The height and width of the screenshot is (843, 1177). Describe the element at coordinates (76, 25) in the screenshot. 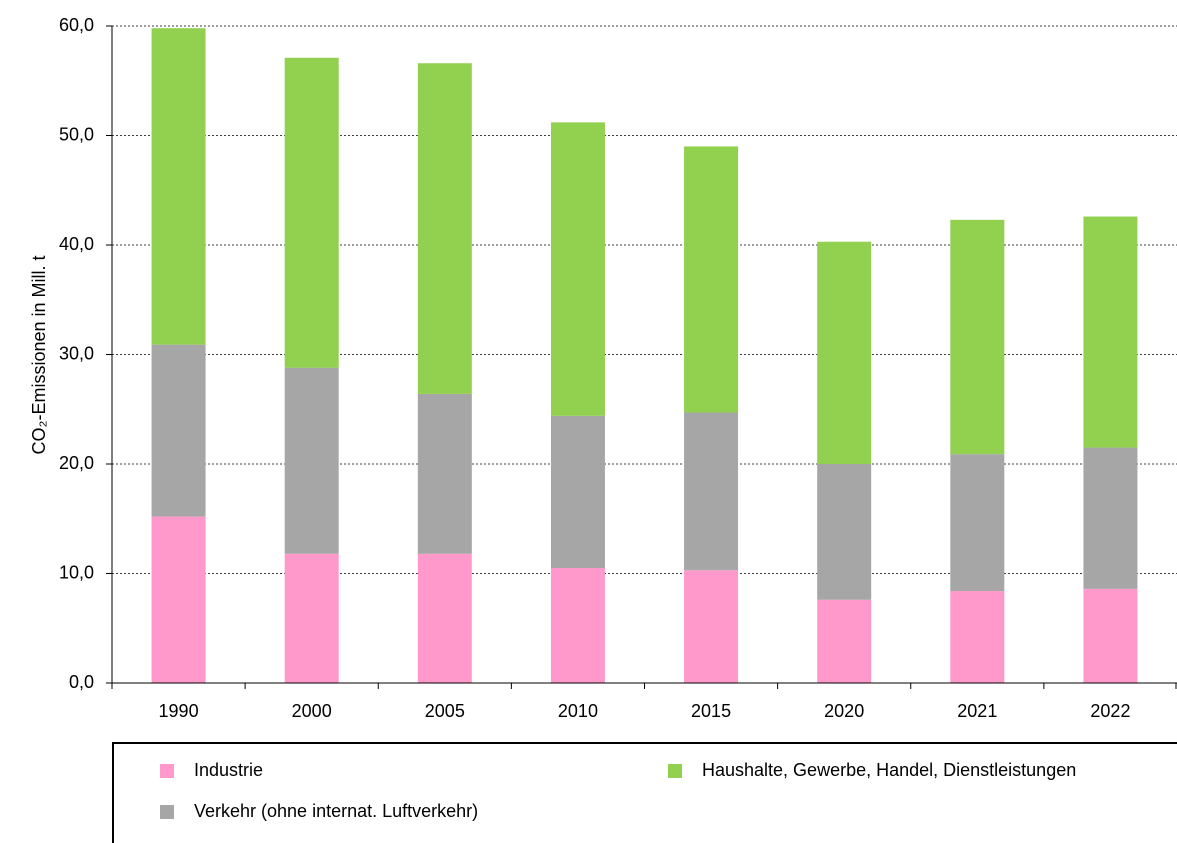

I see `y-tick-label: 60,0` at that location.